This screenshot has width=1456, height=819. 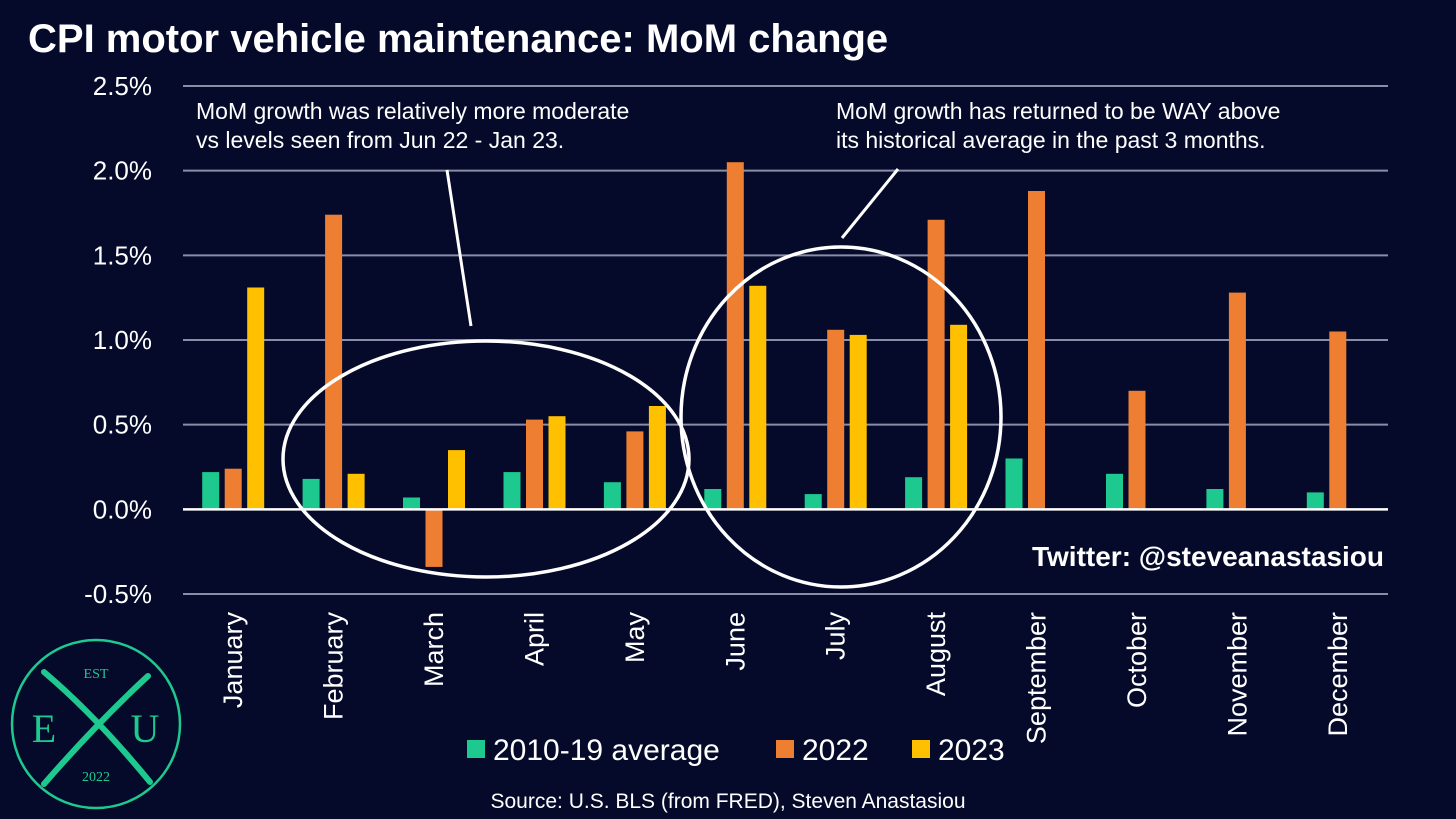 I want to click on bar-2023-august, so click(x=959, y=417).